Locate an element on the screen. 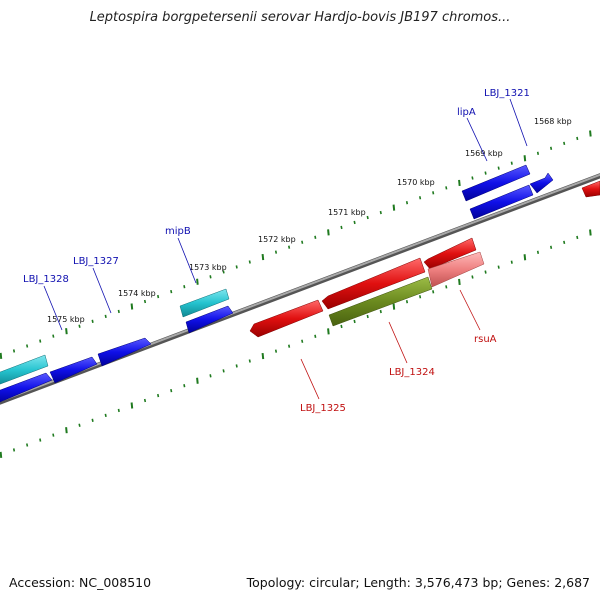  gene-left-blue is located at coordinates (26, 388).